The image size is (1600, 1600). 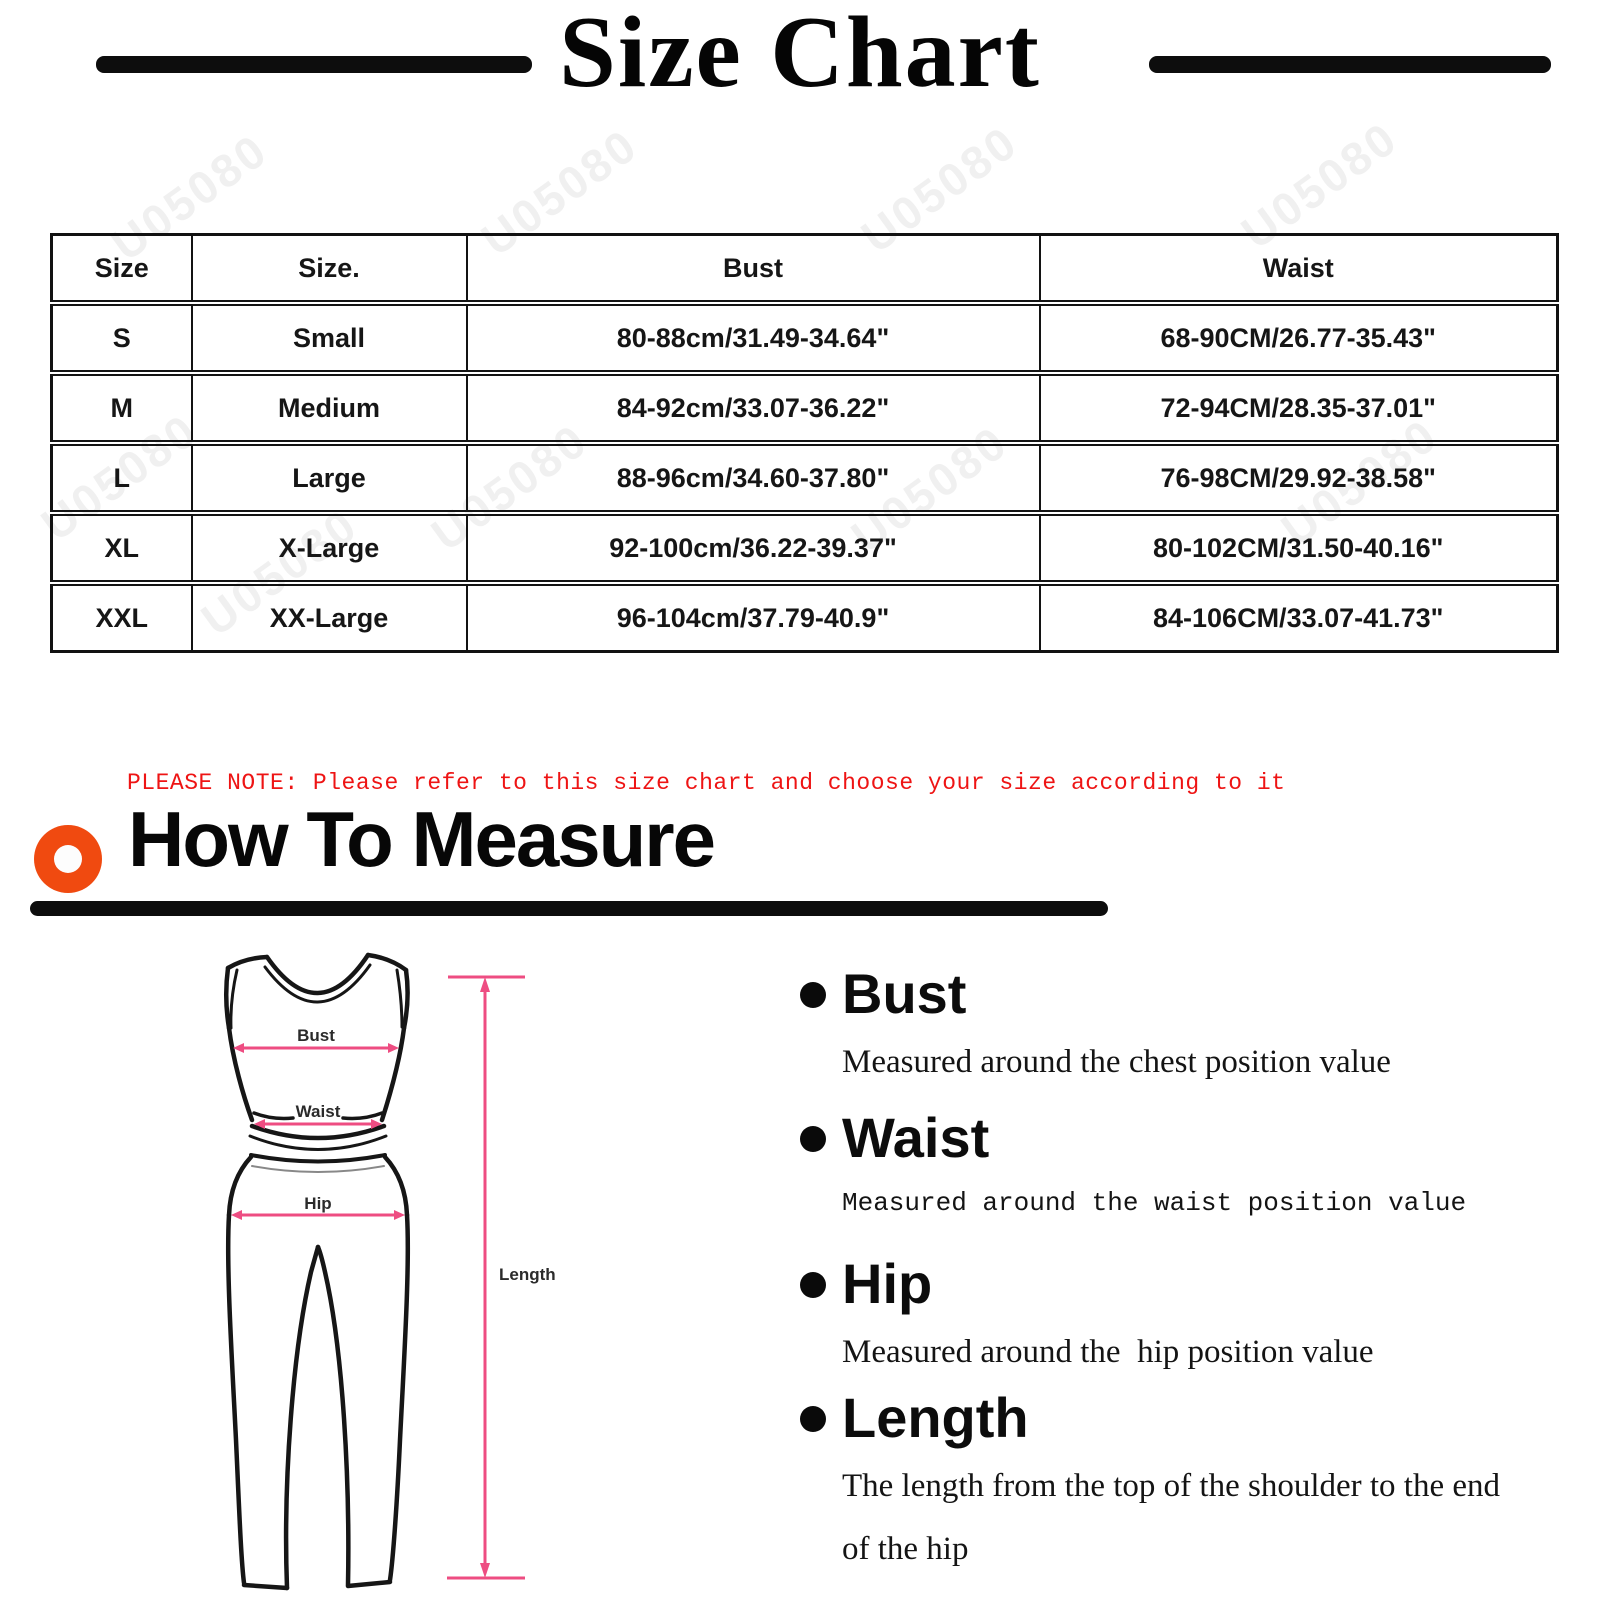 What do you see at coordinates (121, 616) in the screenshot?
I see `cell-size: XXL` at bounding box center [121, 616].